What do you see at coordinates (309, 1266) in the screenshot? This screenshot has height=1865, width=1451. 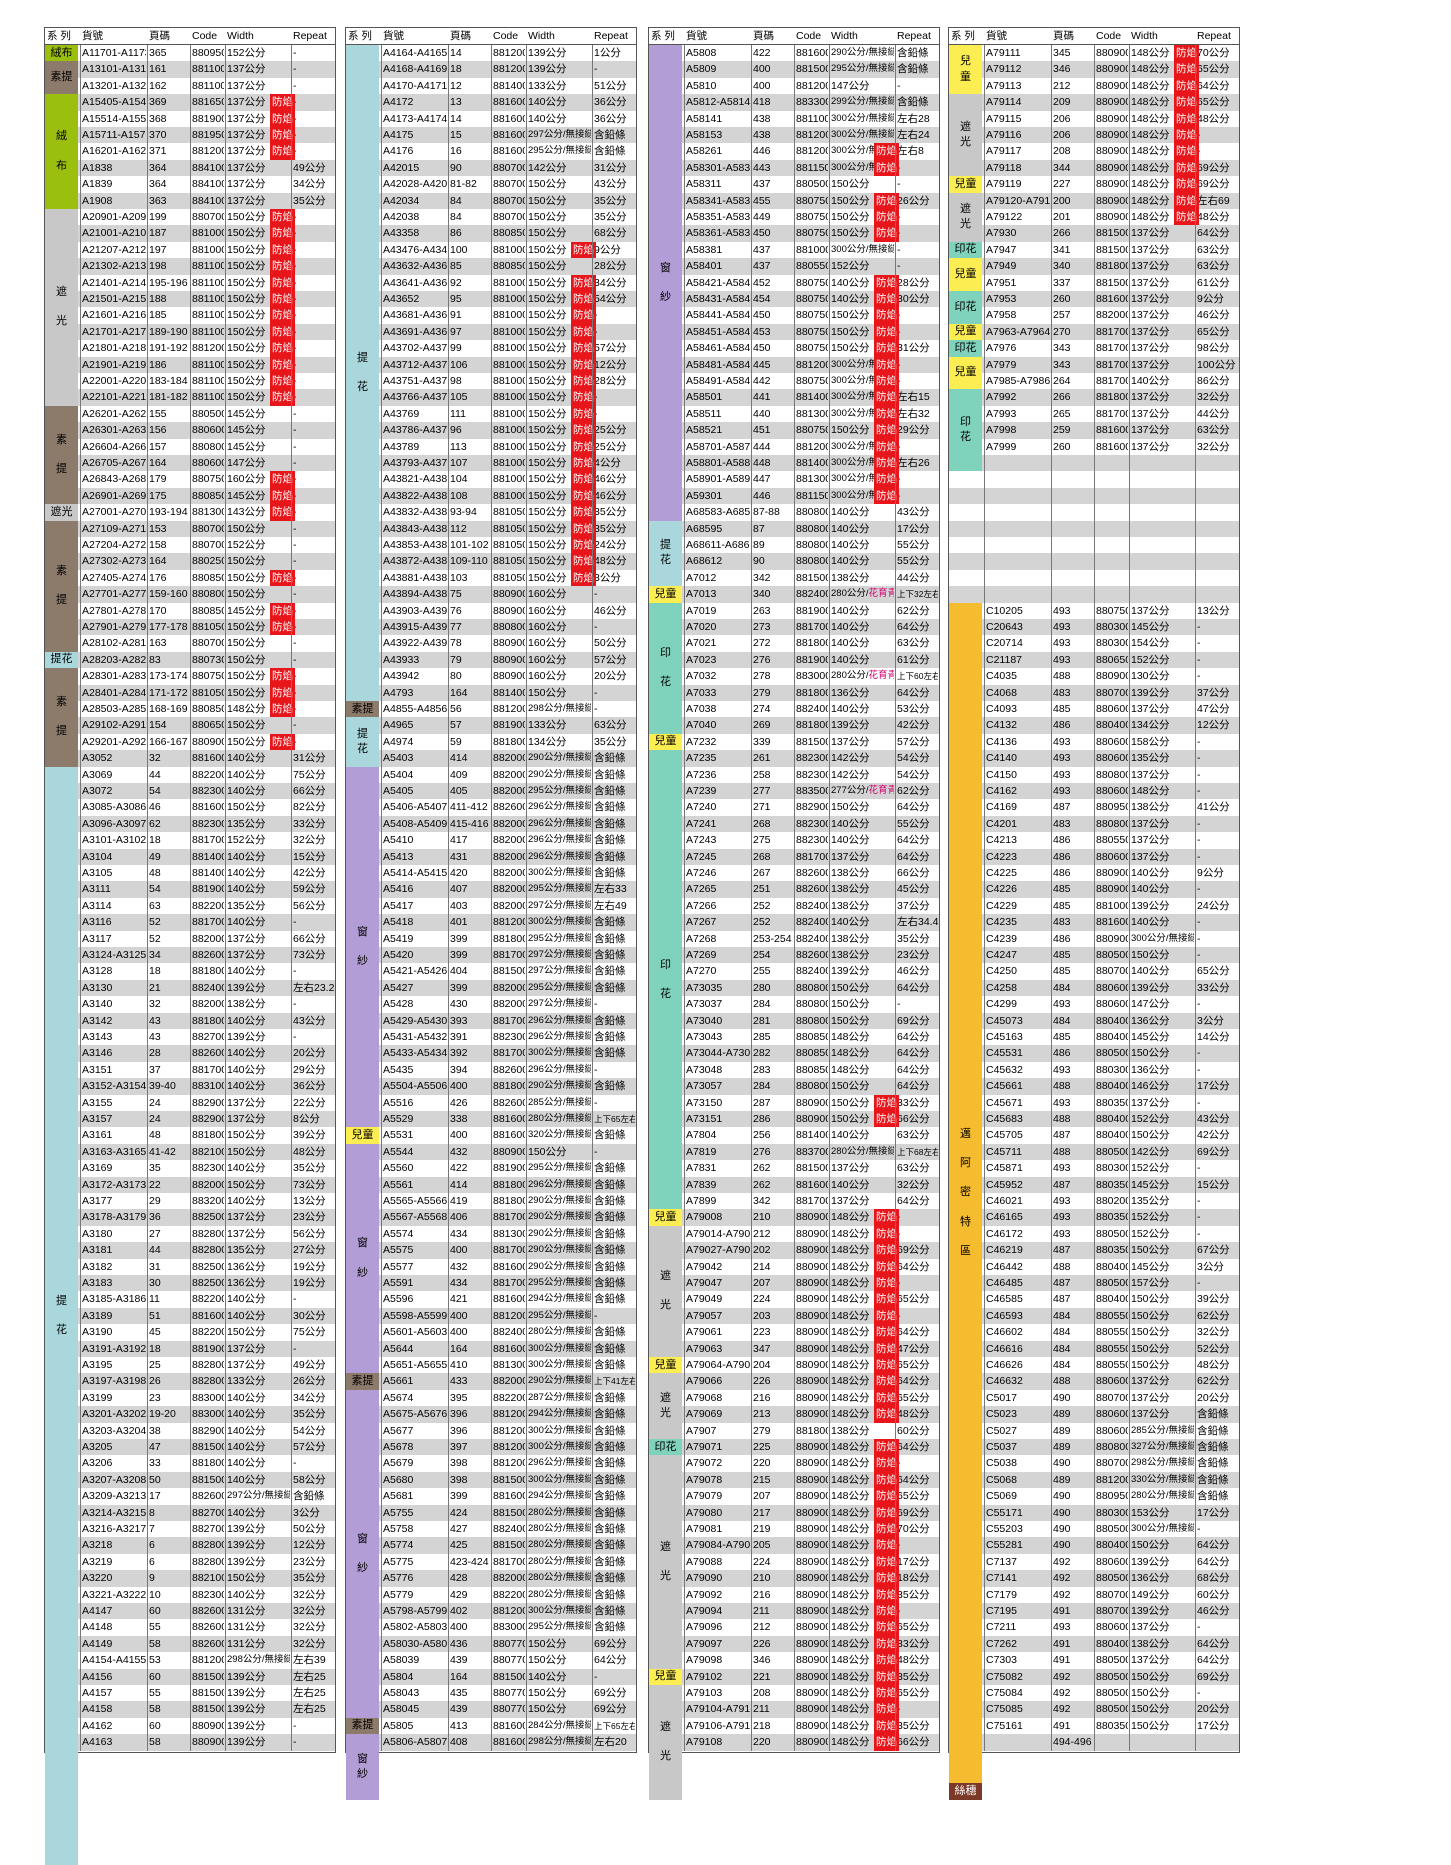 I see `cell-repeat: 19公分` at bounding box center [309, 1266].